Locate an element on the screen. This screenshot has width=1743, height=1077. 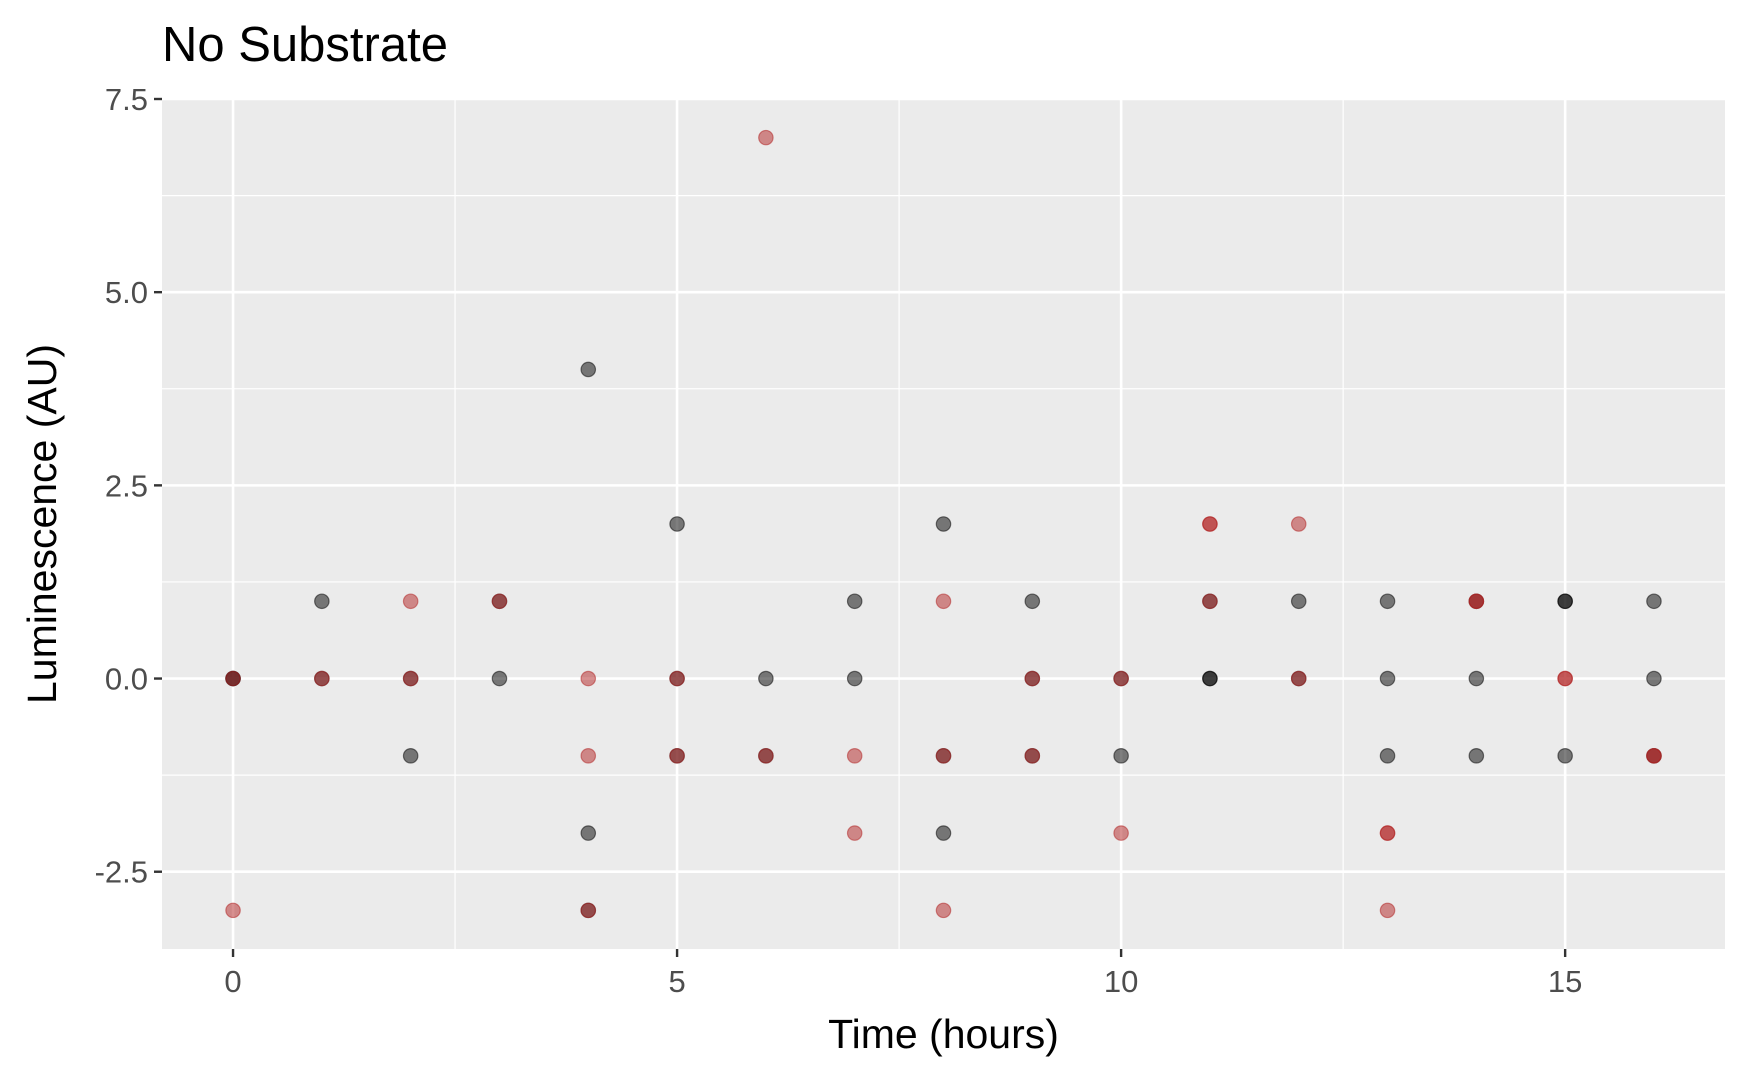
x-tick-label: 15 is located at coordinates (1565, 981).